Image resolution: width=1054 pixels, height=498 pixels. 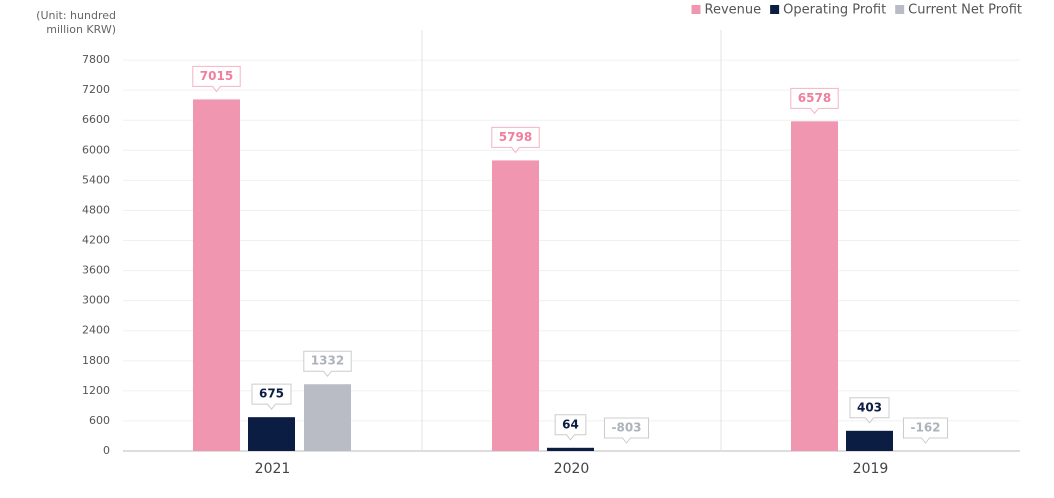 What do you see at coordinates (96, 390) in the screenshot?
I see `y-tick-label: 1200` at bounding box center [96, 390].